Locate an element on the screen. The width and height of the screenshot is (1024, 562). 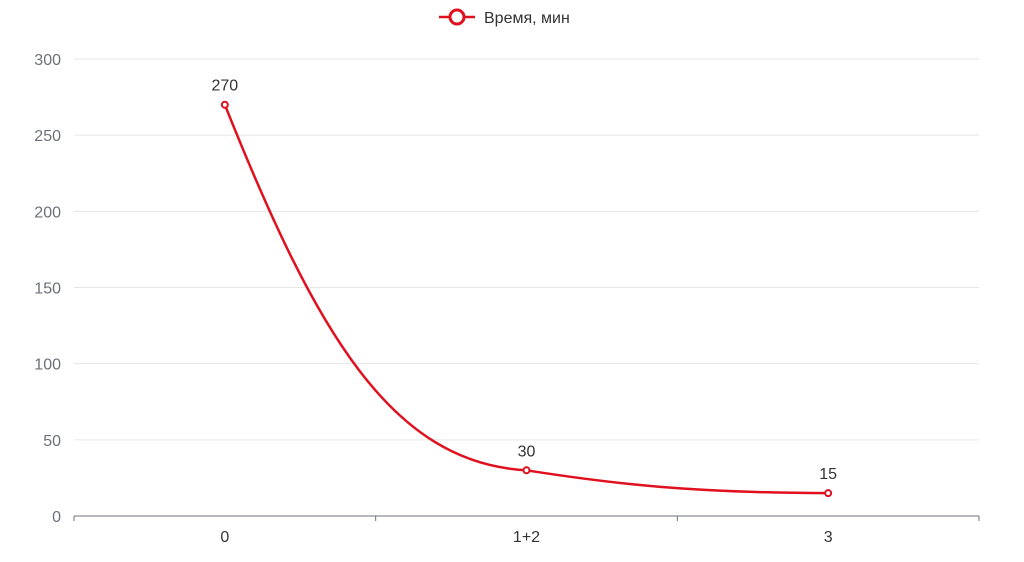
y-tick-label: 100 is located at coordinates (47, 365).